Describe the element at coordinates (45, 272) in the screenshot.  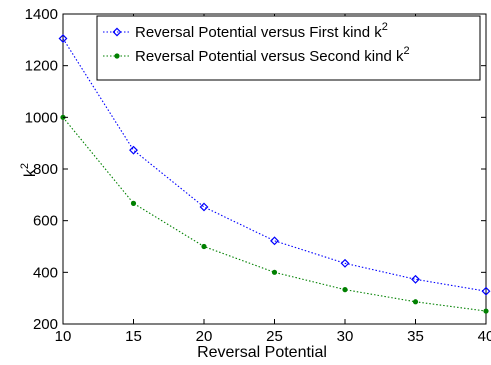
I see `y-tick-label: 400` at that location.